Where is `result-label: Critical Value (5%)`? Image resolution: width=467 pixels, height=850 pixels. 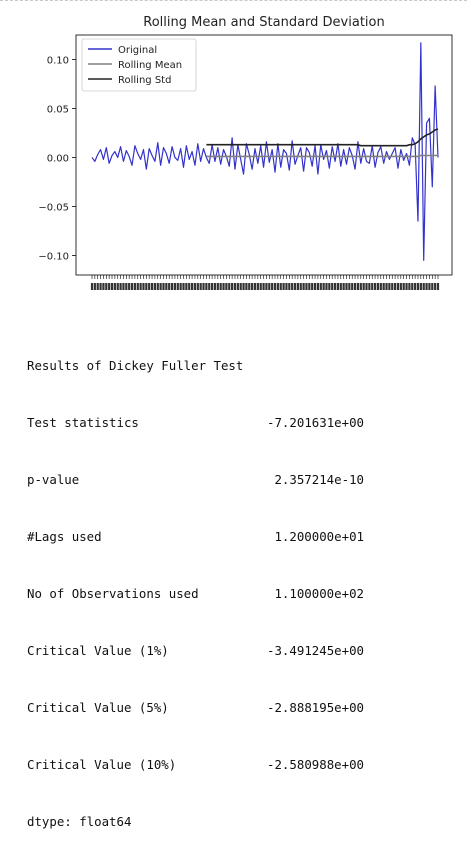 result-label: Critical Value (5%) is located at coordinates (98, 707).